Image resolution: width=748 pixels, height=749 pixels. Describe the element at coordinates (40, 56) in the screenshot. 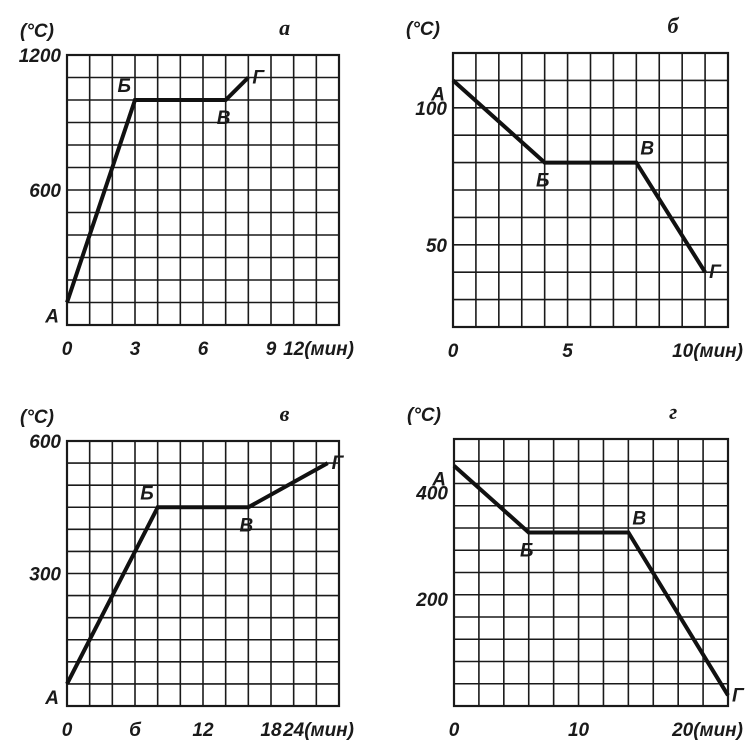

I see `y-tick-label: 1200` at that location.